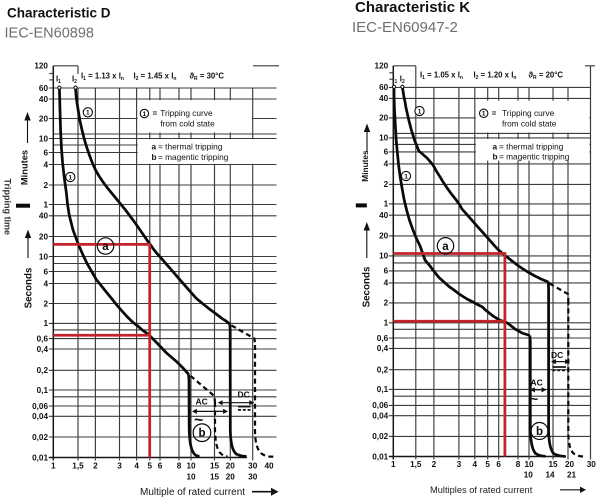 The image size is (600, 503). What do you see at coordinates (405, 27) in the screenshot?
I see `svg-text: IEC-EN60947-2` at bounding box center [405, 27].